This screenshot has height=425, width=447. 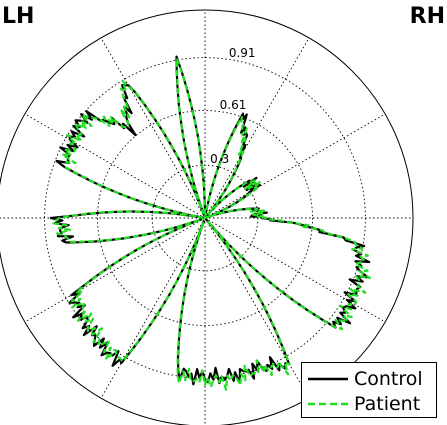 I want to click on radial-tick-label: 0.61, so click(x=233, y=105).